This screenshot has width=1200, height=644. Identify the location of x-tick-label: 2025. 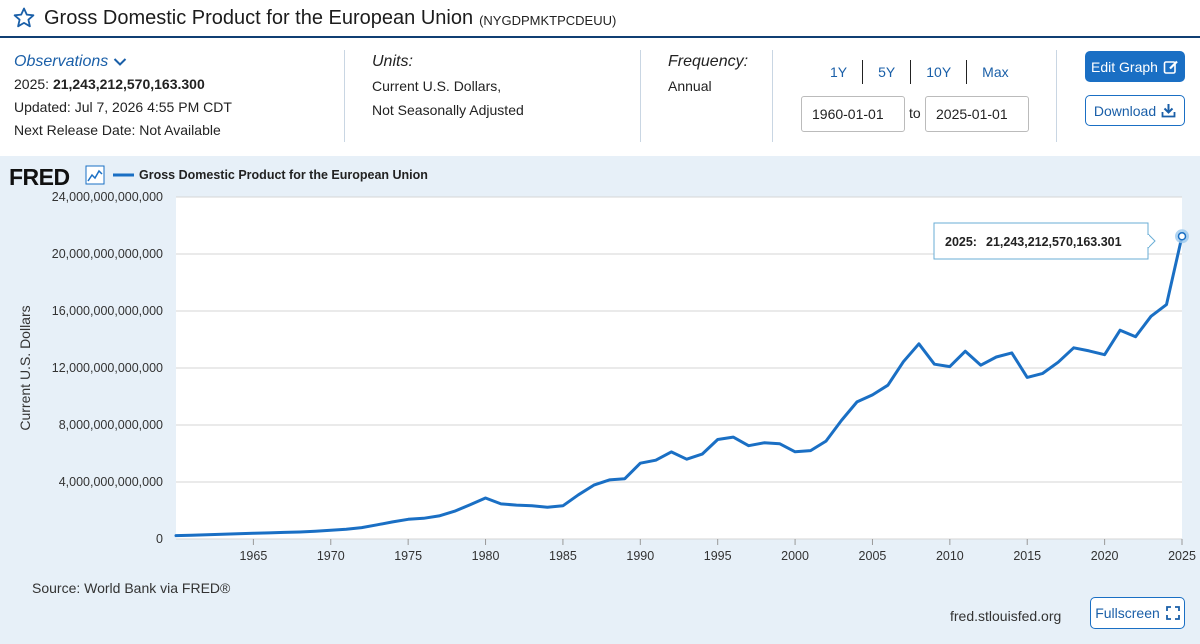
(1182, 556).